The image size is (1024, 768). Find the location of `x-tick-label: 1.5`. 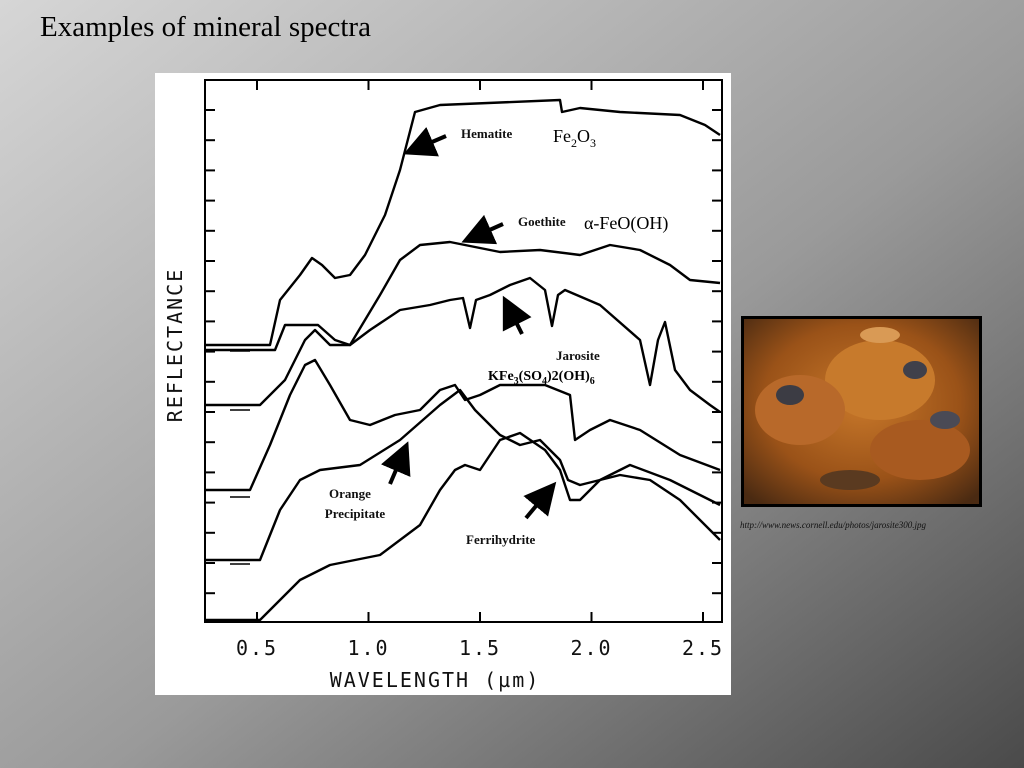

x-tick-label: 1.5 is located at coordinates (480, 648).